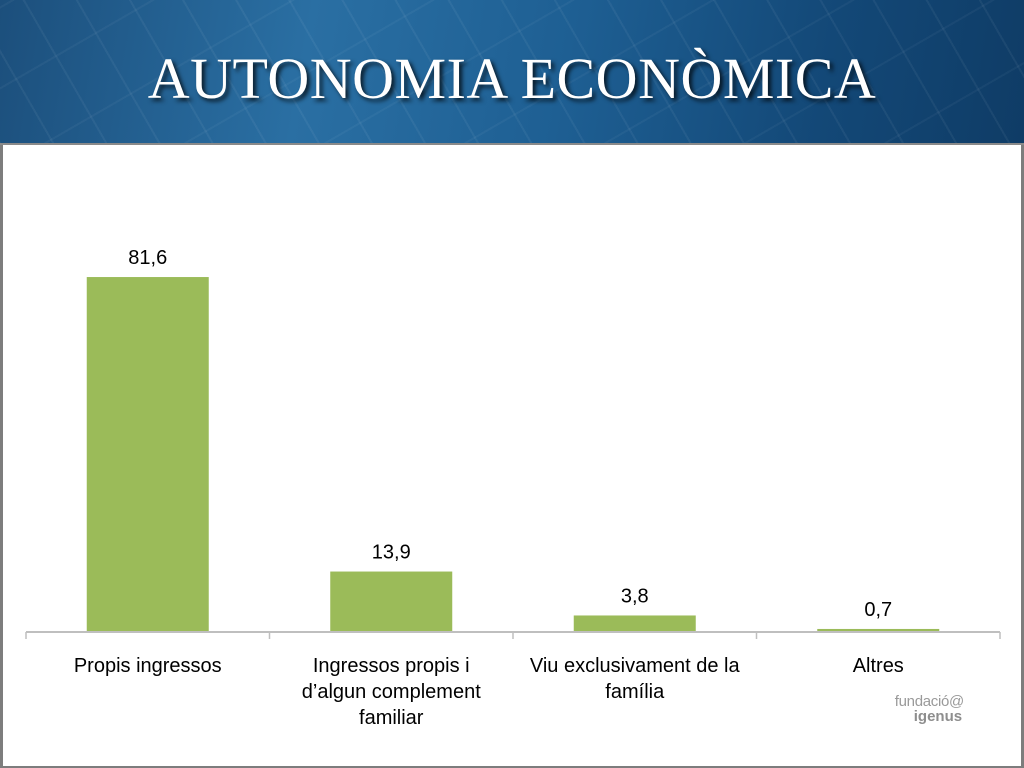 Image resolution: width=1024 pixels, height=768 pixels. What do you see at coordinates (512, 78) in the screenshot?
I see `slide-title: AUTONOMIA ECONÒMICA` at bounding box center [512, 78].